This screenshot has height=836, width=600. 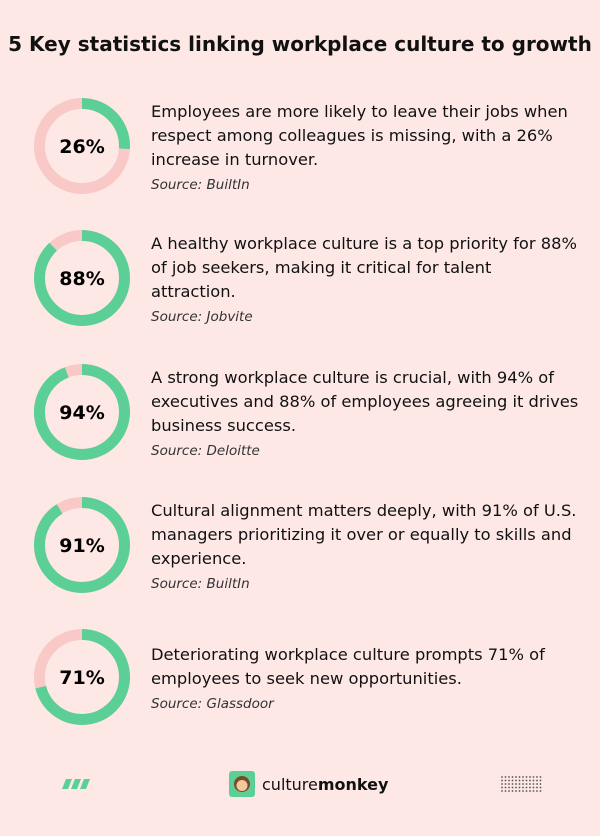 I want to click on footer: culturemonkey, so click(x=300, y=785).